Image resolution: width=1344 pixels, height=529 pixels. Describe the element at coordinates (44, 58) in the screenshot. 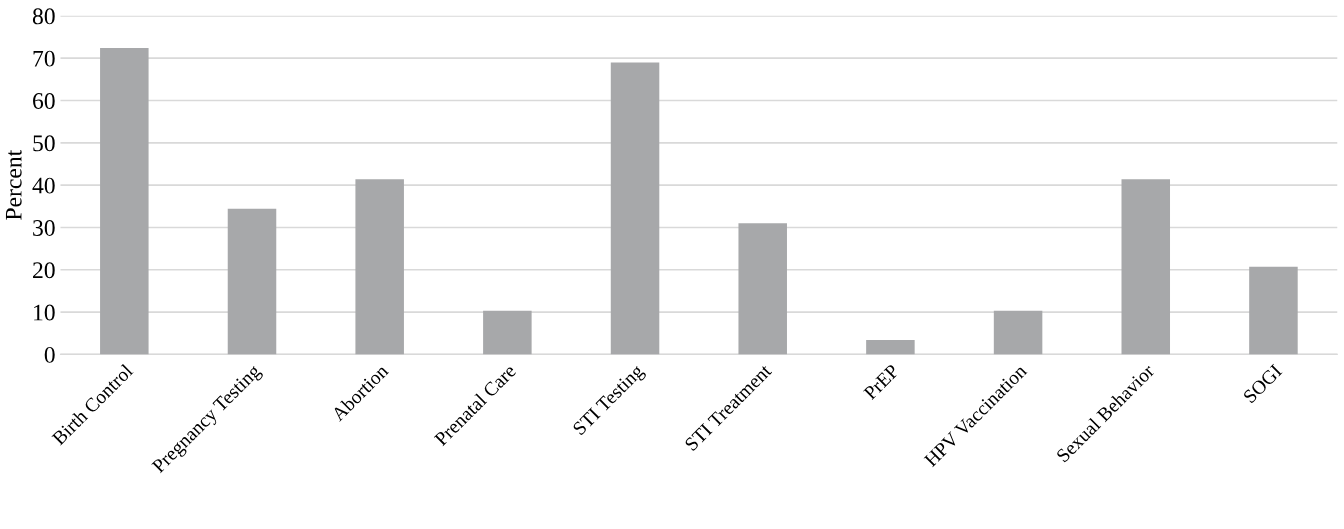

I see `y-tick-label: 70` at that location.